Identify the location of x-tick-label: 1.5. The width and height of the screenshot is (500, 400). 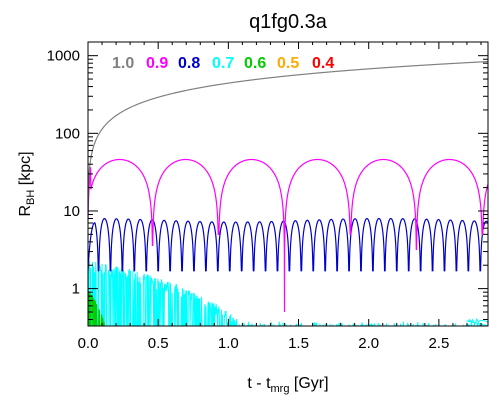
(298, 343).